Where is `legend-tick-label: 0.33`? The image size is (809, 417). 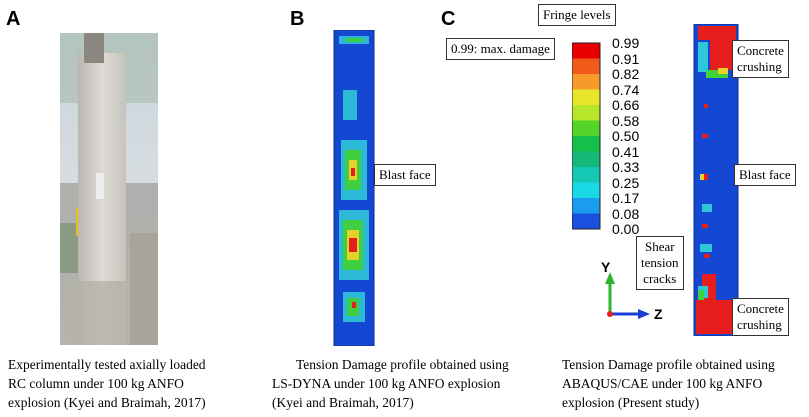 legend-tick-label: 0.33 is located at coordinates (626, 167).